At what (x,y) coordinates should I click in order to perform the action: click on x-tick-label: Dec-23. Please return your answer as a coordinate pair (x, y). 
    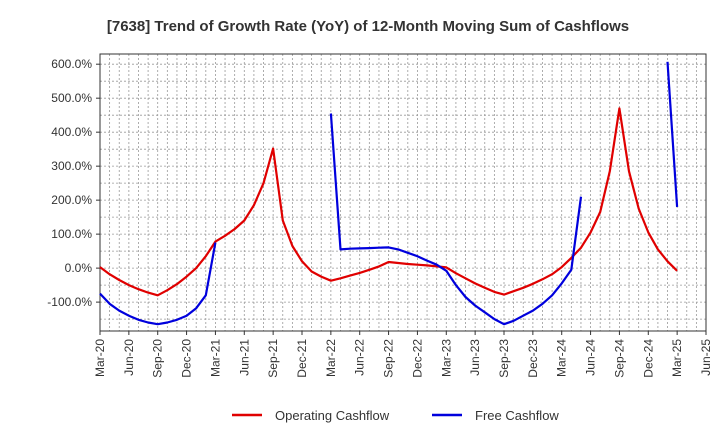
    Looking at the image, I should click on (533, 358).